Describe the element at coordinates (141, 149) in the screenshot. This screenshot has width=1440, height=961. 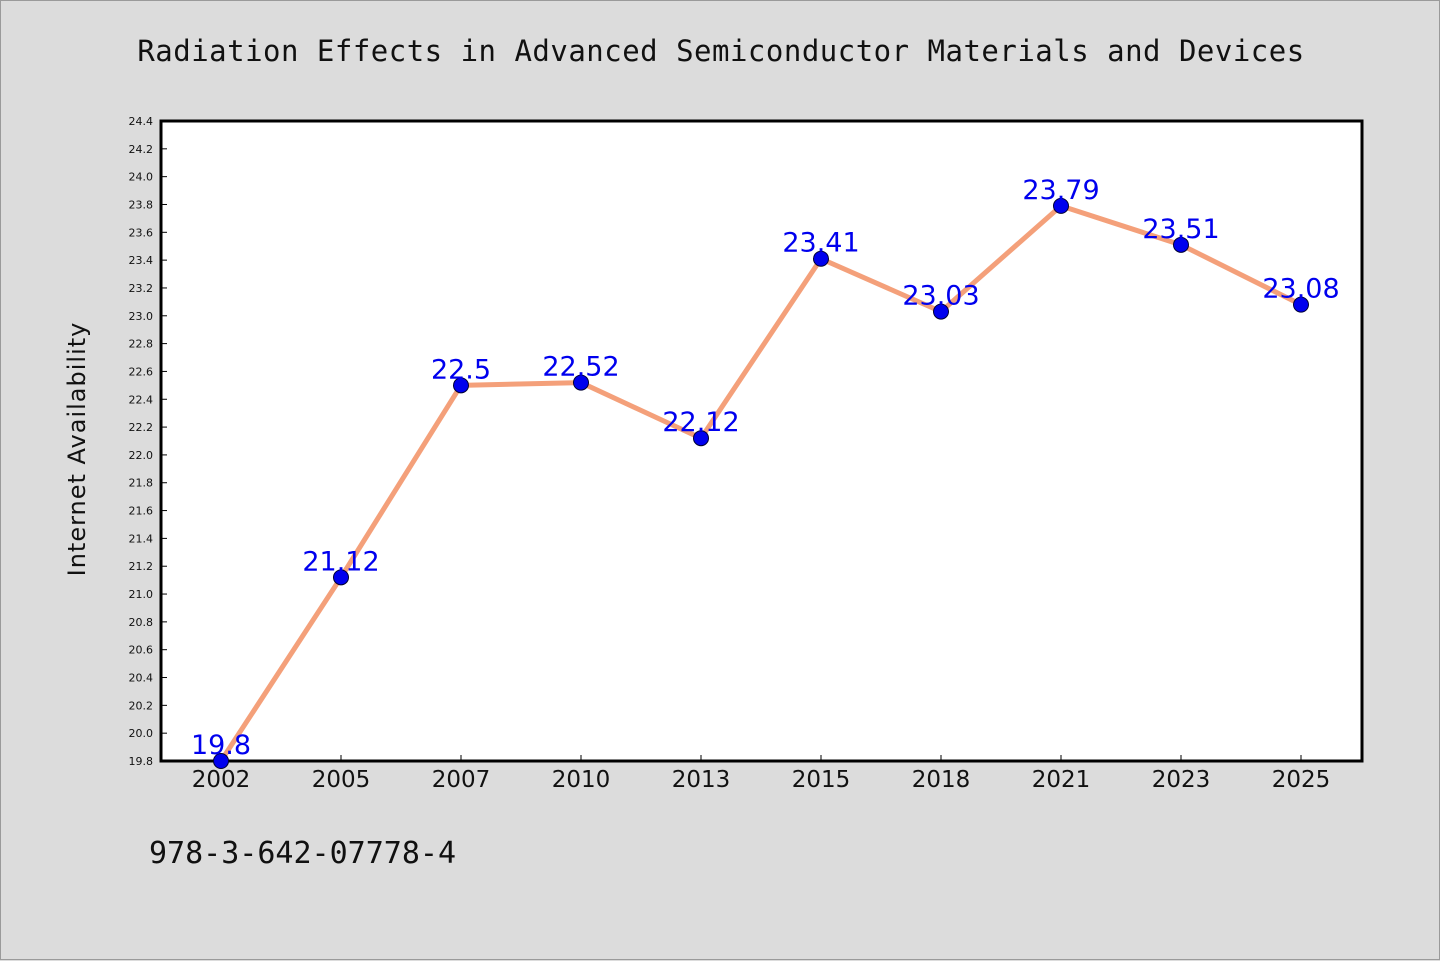
I see `y-tick-label: 24.2` at that location.